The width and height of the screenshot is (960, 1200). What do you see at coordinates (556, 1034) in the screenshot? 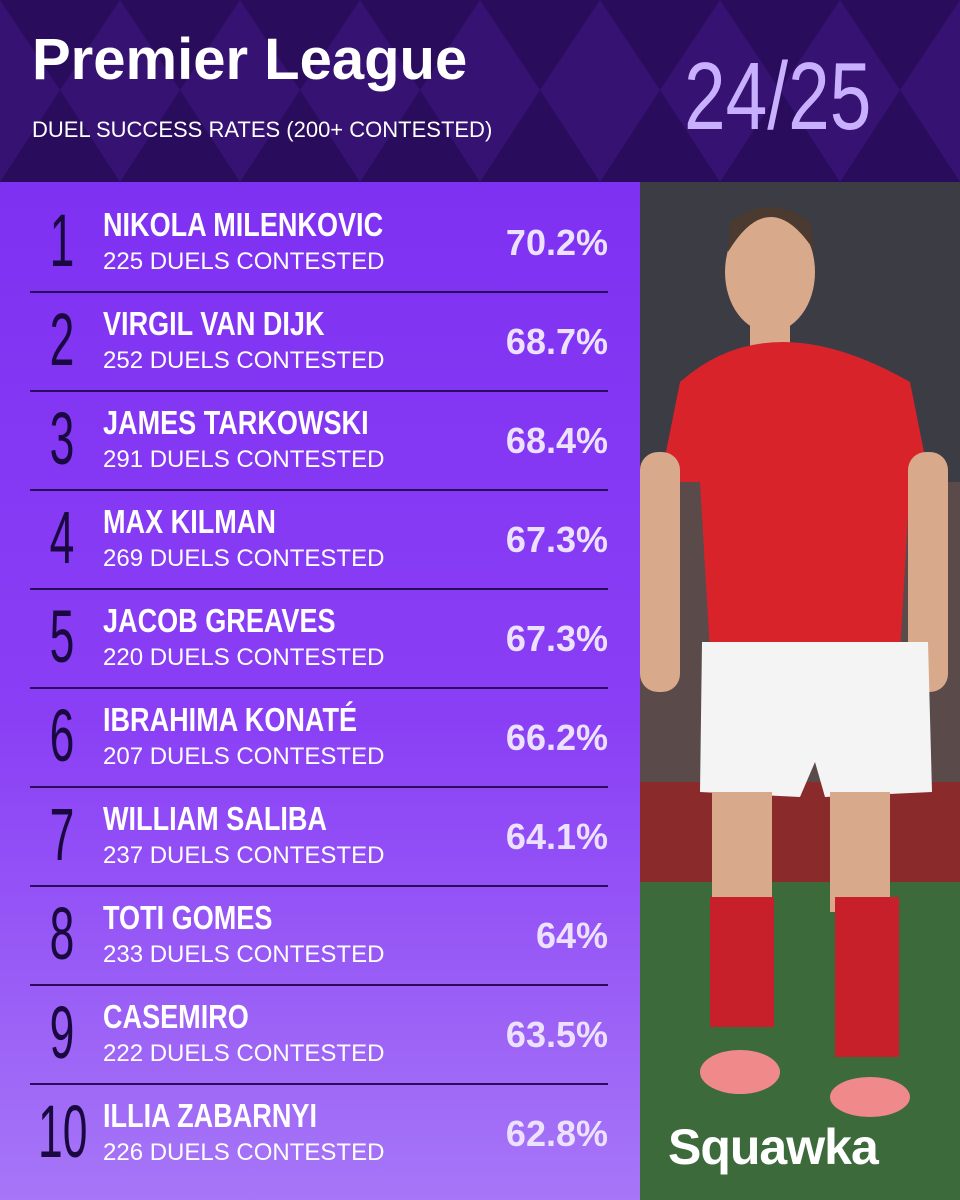
I see `success-rate: 63.5%` at bounding box center [556, 1034].